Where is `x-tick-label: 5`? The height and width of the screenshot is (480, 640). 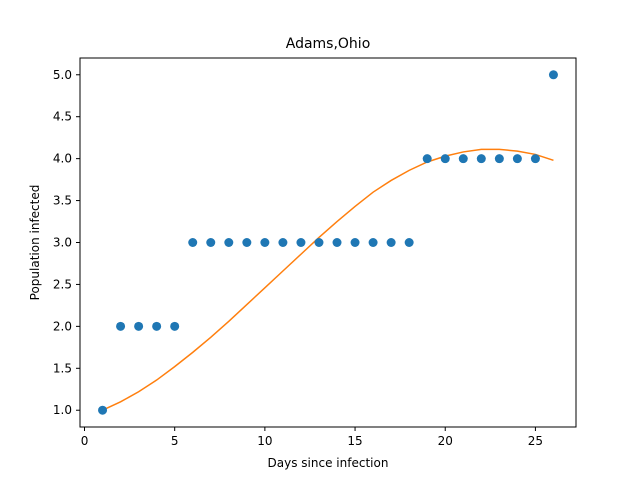 x-tick-label: 5 is located at coordinates (175, 441).